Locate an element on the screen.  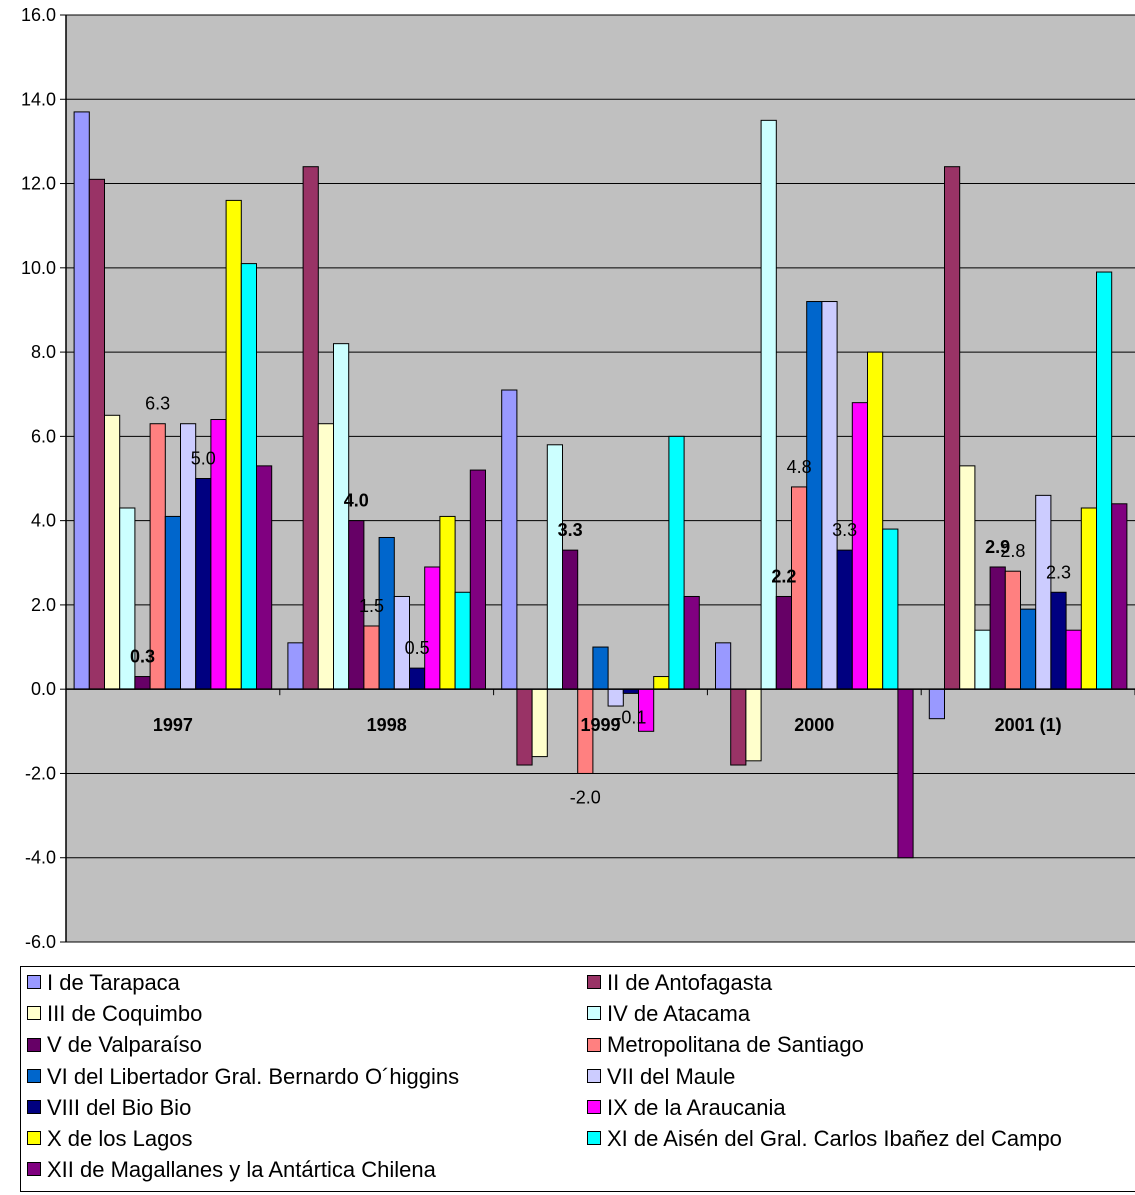
legend-label: XII de Magallanes y la Antártica Chilena is located at coordinates (241, 1170).